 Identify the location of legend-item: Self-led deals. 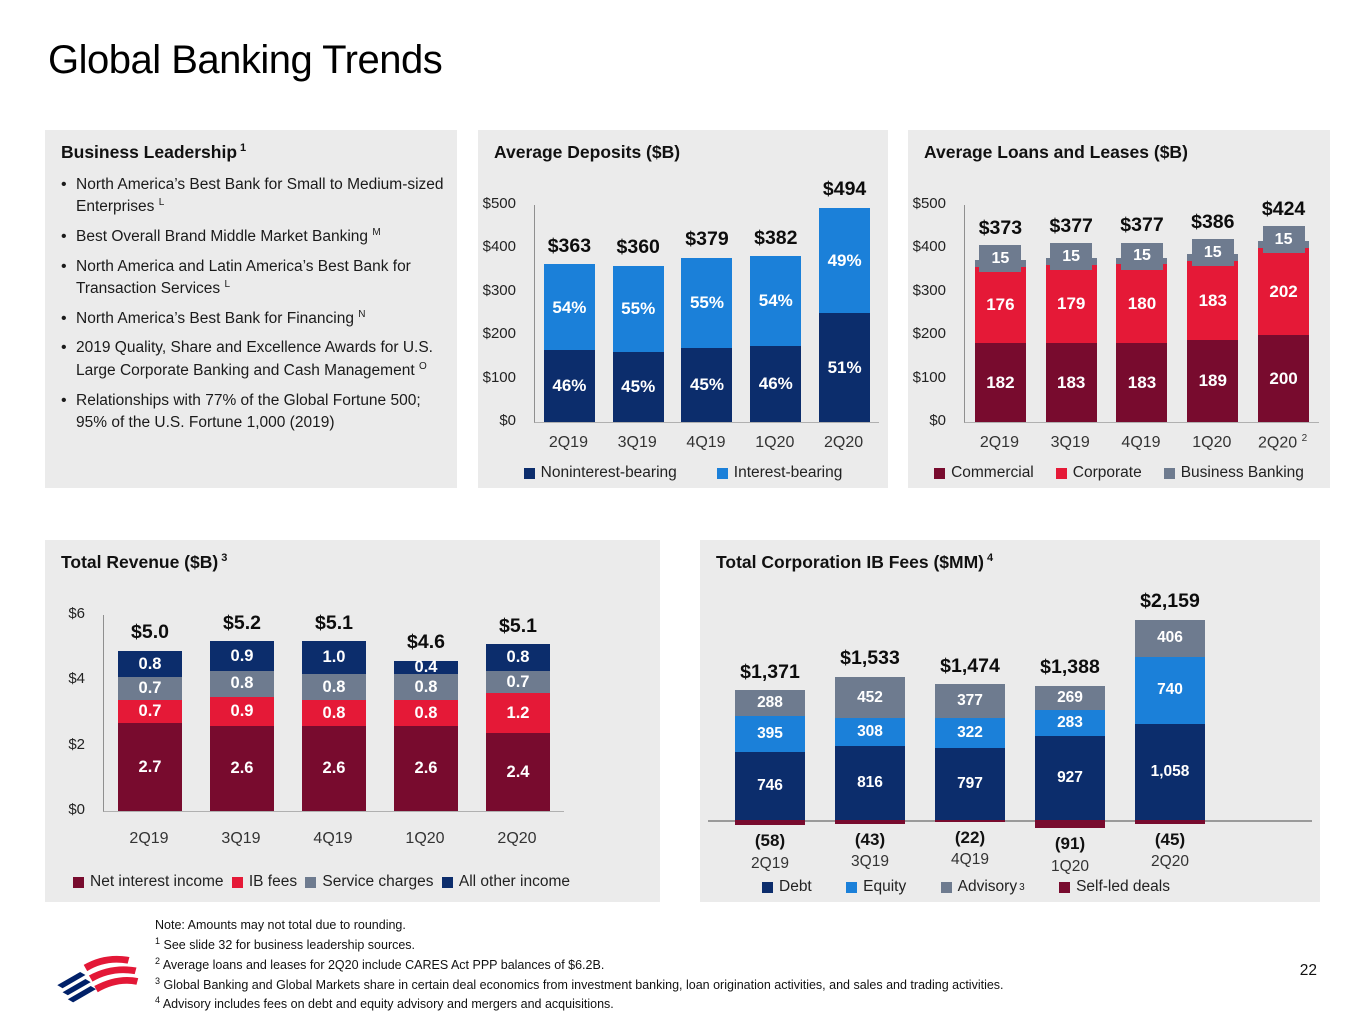
(1114, 887).